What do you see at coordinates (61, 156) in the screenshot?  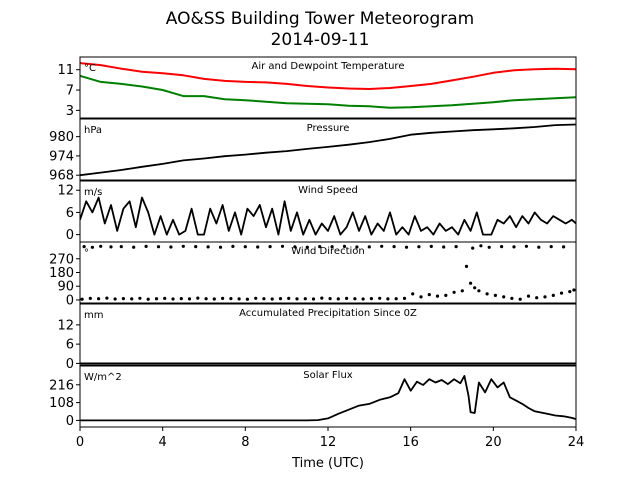 I see `panel-2-ytick-label: 974` at bounding box center [61, 156].